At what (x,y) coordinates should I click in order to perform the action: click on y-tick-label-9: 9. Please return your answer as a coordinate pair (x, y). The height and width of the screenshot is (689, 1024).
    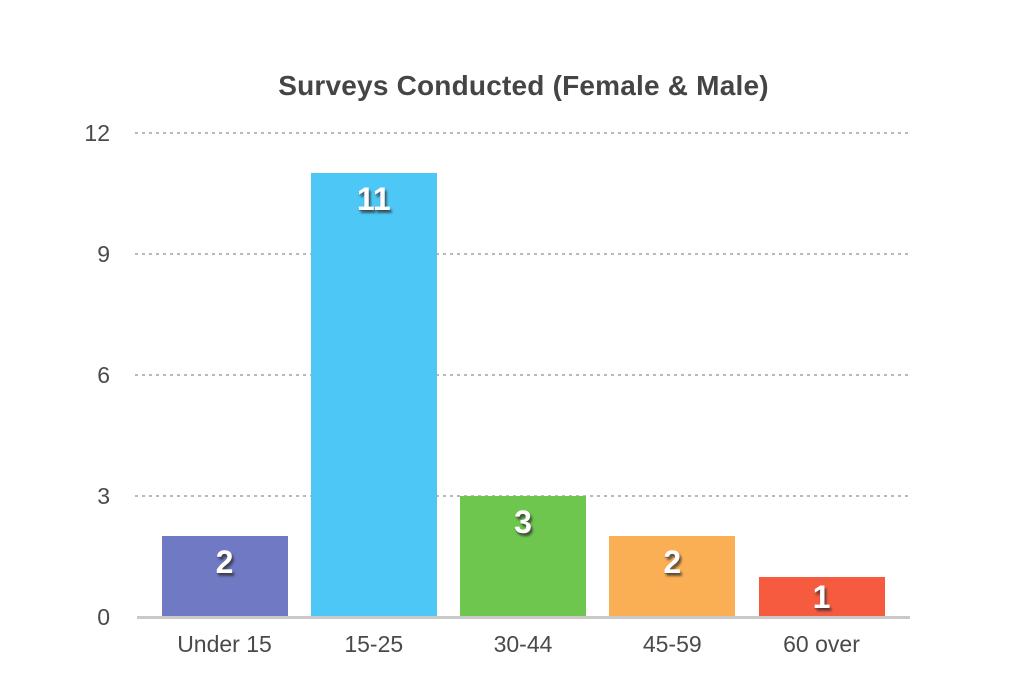
    Looking at the image, I should click on (103, 254).